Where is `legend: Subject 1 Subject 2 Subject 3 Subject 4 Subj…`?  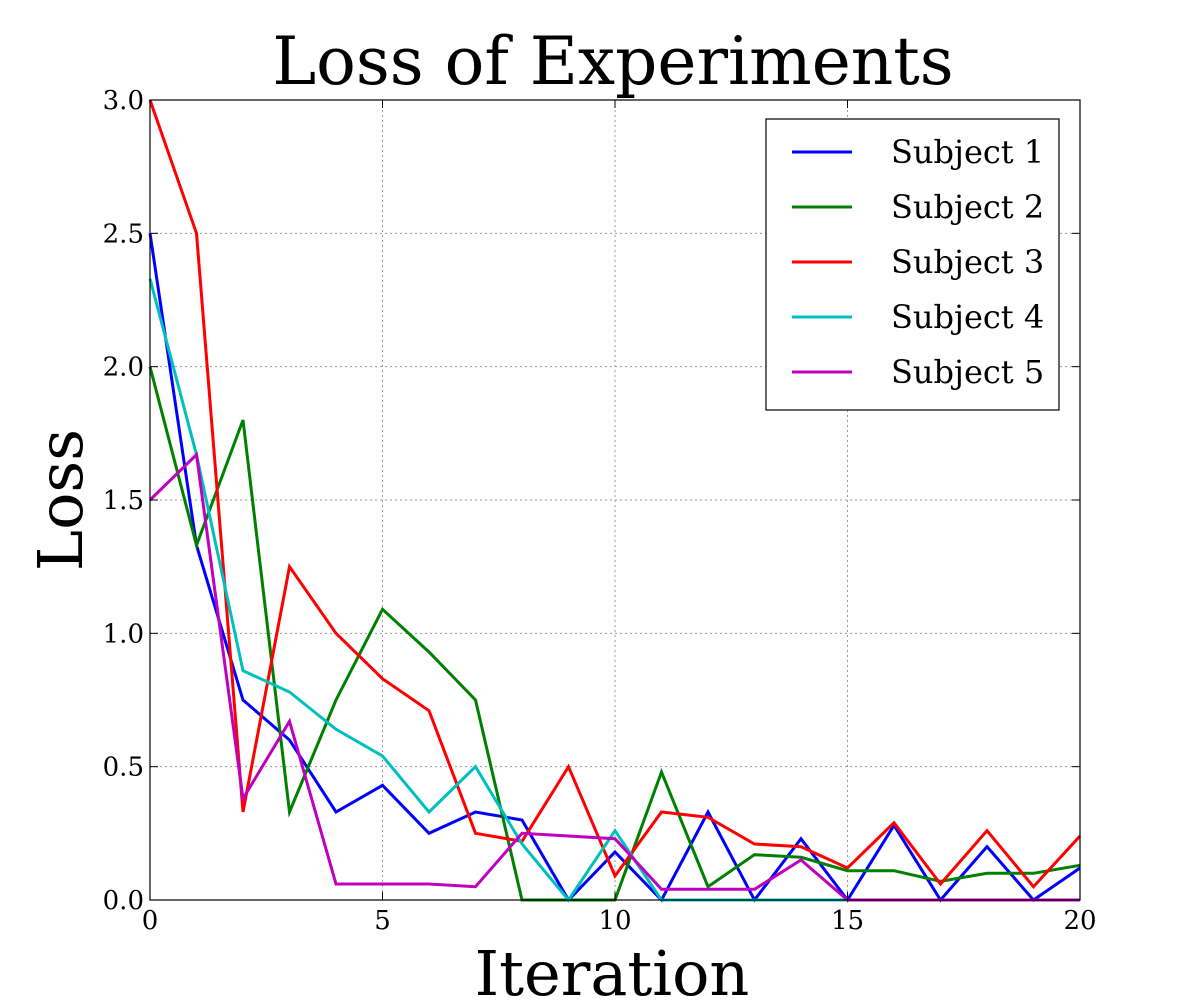 legend: Subject 1 Subject 2 Subject 3 Subject 4 Subj… is located at coordinates (912, 264).